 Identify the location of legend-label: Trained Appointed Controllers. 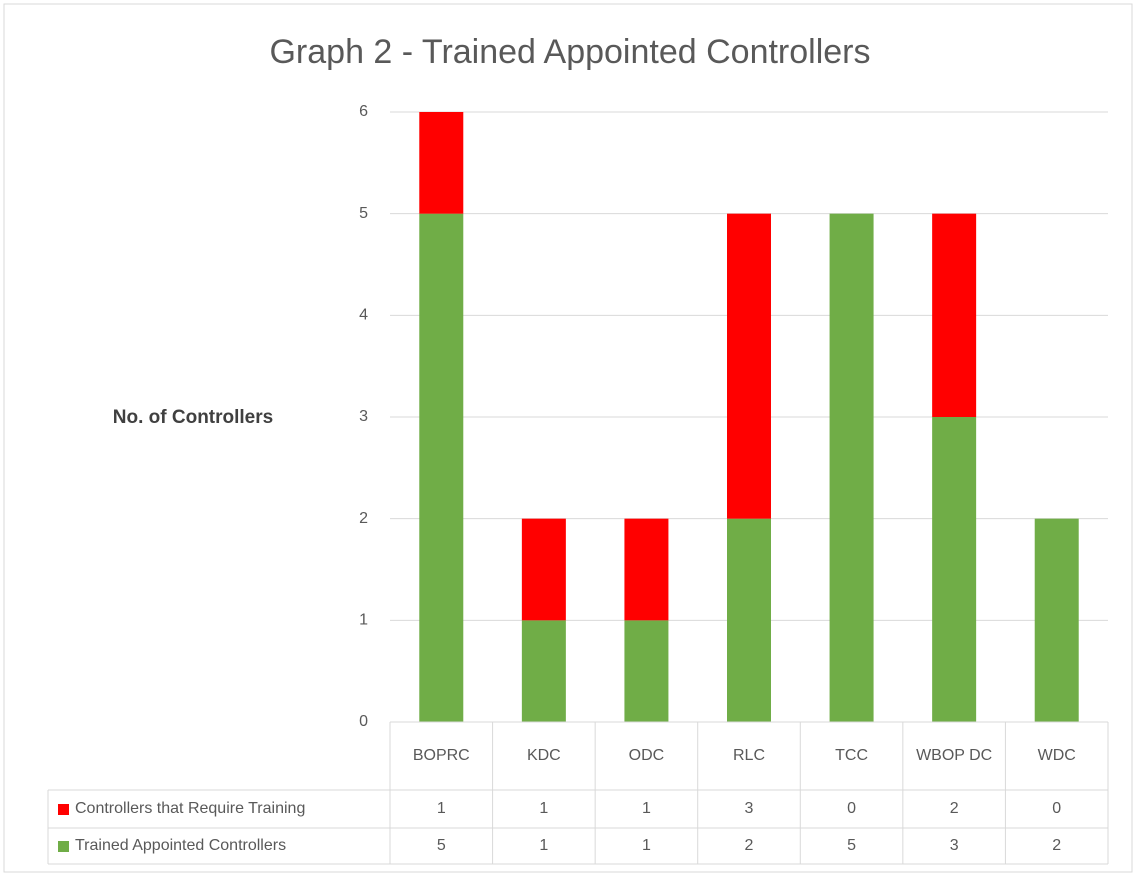
(180, 845).